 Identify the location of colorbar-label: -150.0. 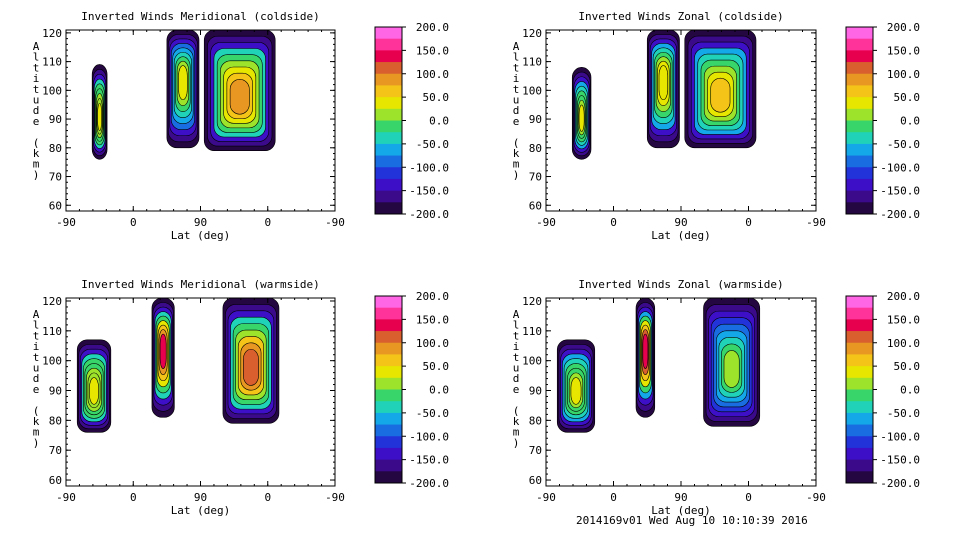
(900, 191).